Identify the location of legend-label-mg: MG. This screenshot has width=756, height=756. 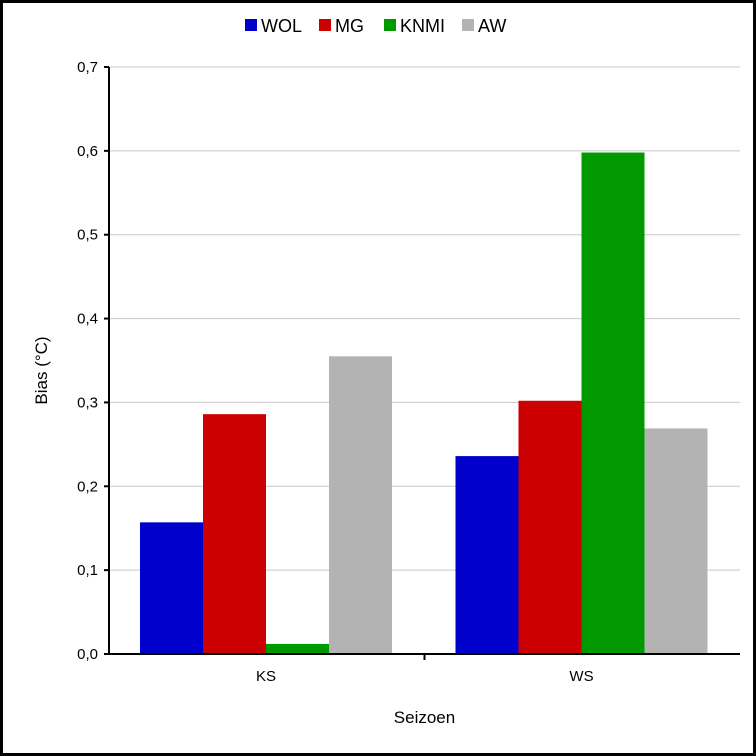
(349, 26).